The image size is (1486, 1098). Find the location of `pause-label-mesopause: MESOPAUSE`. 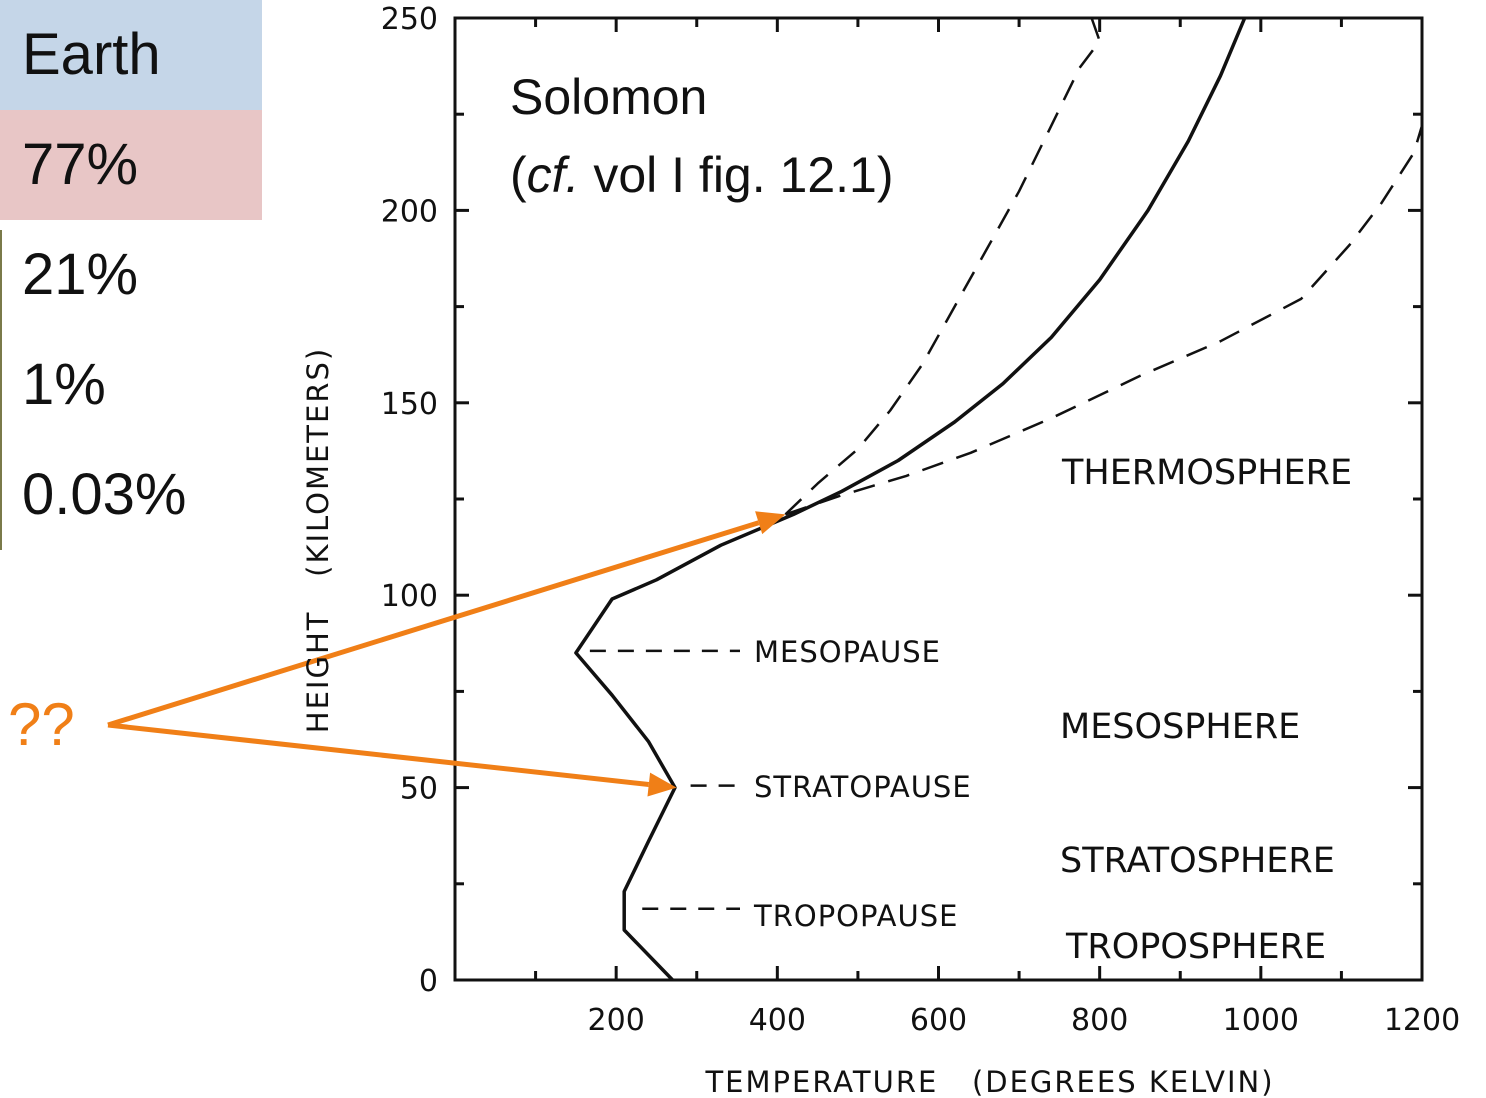

pause-label-mesopause: MESOPAUSE is located at coordinates (847, 652).